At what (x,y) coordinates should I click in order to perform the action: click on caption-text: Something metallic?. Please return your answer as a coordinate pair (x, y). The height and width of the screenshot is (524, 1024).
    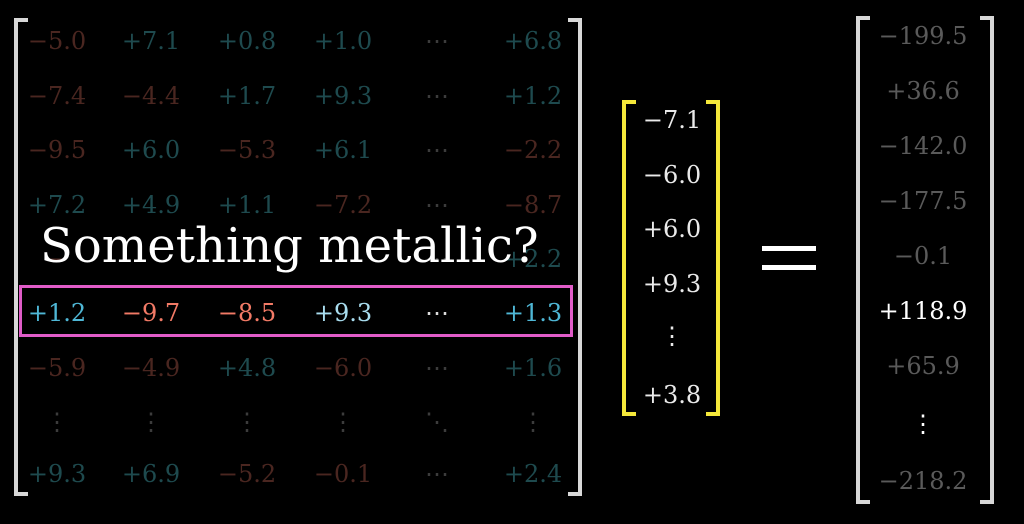
    Looking at the image, I should click on (289, 246).